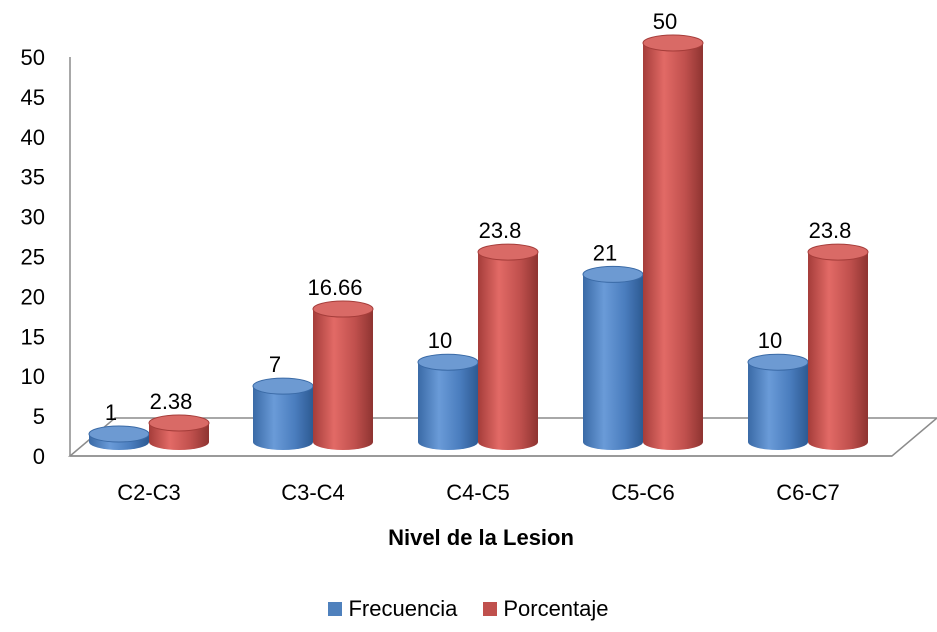 The width and height of the screenshot is (937, 632). I want to click on y-tick-label: 20, so click(33, 296).